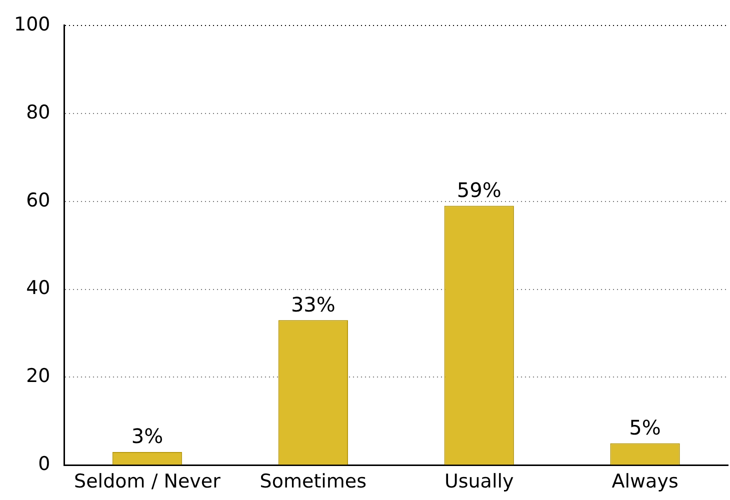 This screenshot has height=500, width=730. Describe the element at coordinates (645, 427) in the screenshot. I see `data-label: 5%` at that location.